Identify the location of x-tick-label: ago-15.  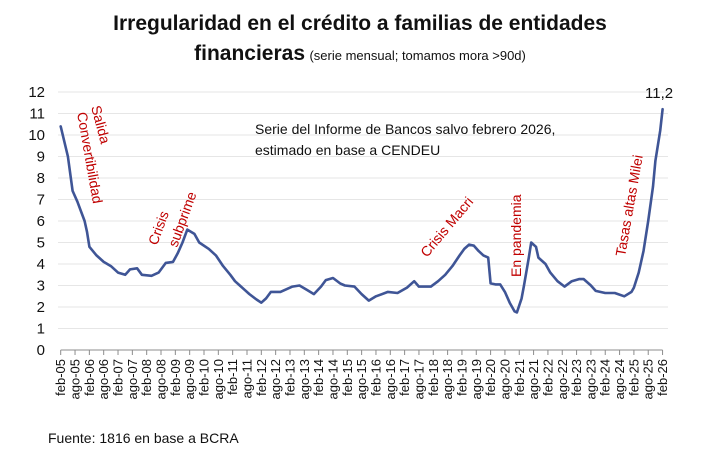
(361, 379).